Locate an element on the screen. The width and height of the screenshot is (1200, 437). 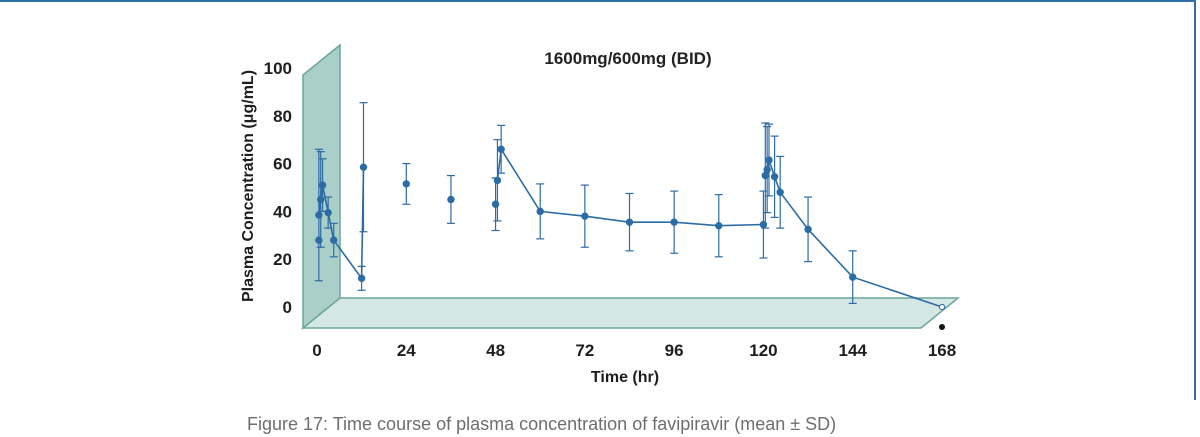
x-tick-label: 24 is located at coordinates (406, 350).